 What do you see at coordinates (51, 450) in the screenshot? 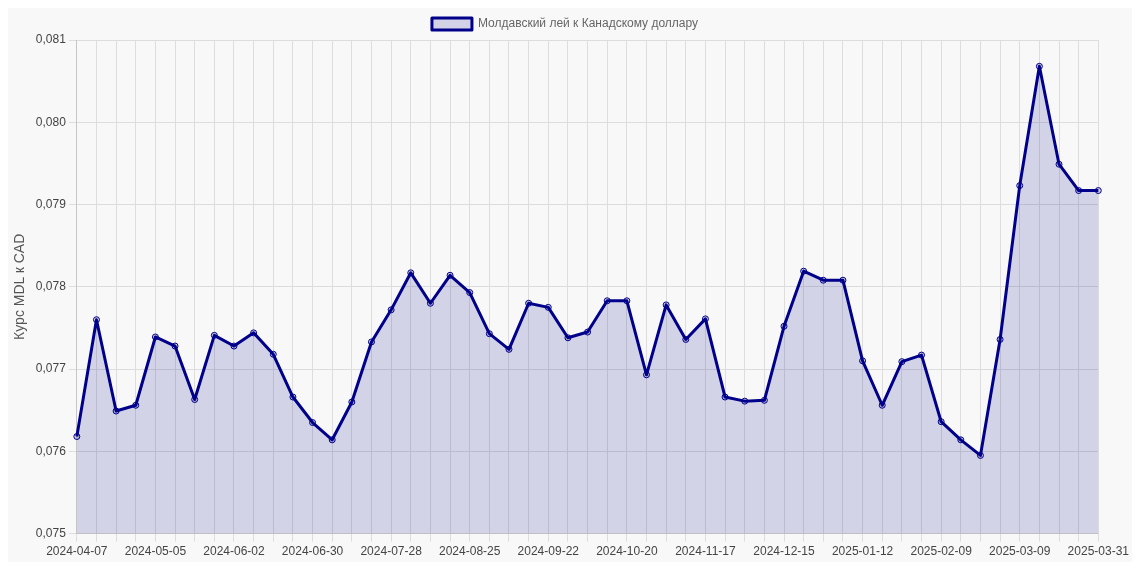
I see `y-tick-label: 0,076` at bounding box center [51, 450].